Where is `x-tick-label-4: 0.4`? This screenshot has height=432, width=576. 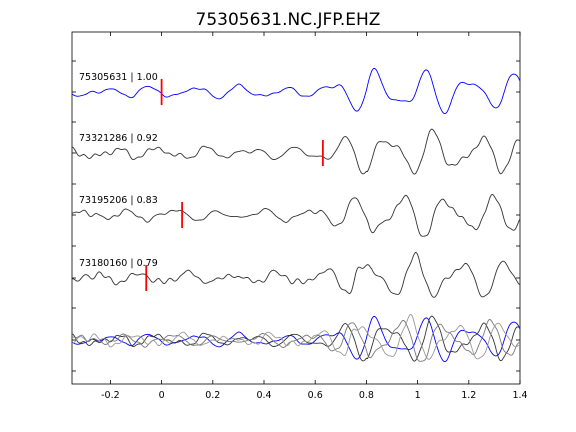 x-tick-label-4: 0.4 is located at coordinates (263, 395).